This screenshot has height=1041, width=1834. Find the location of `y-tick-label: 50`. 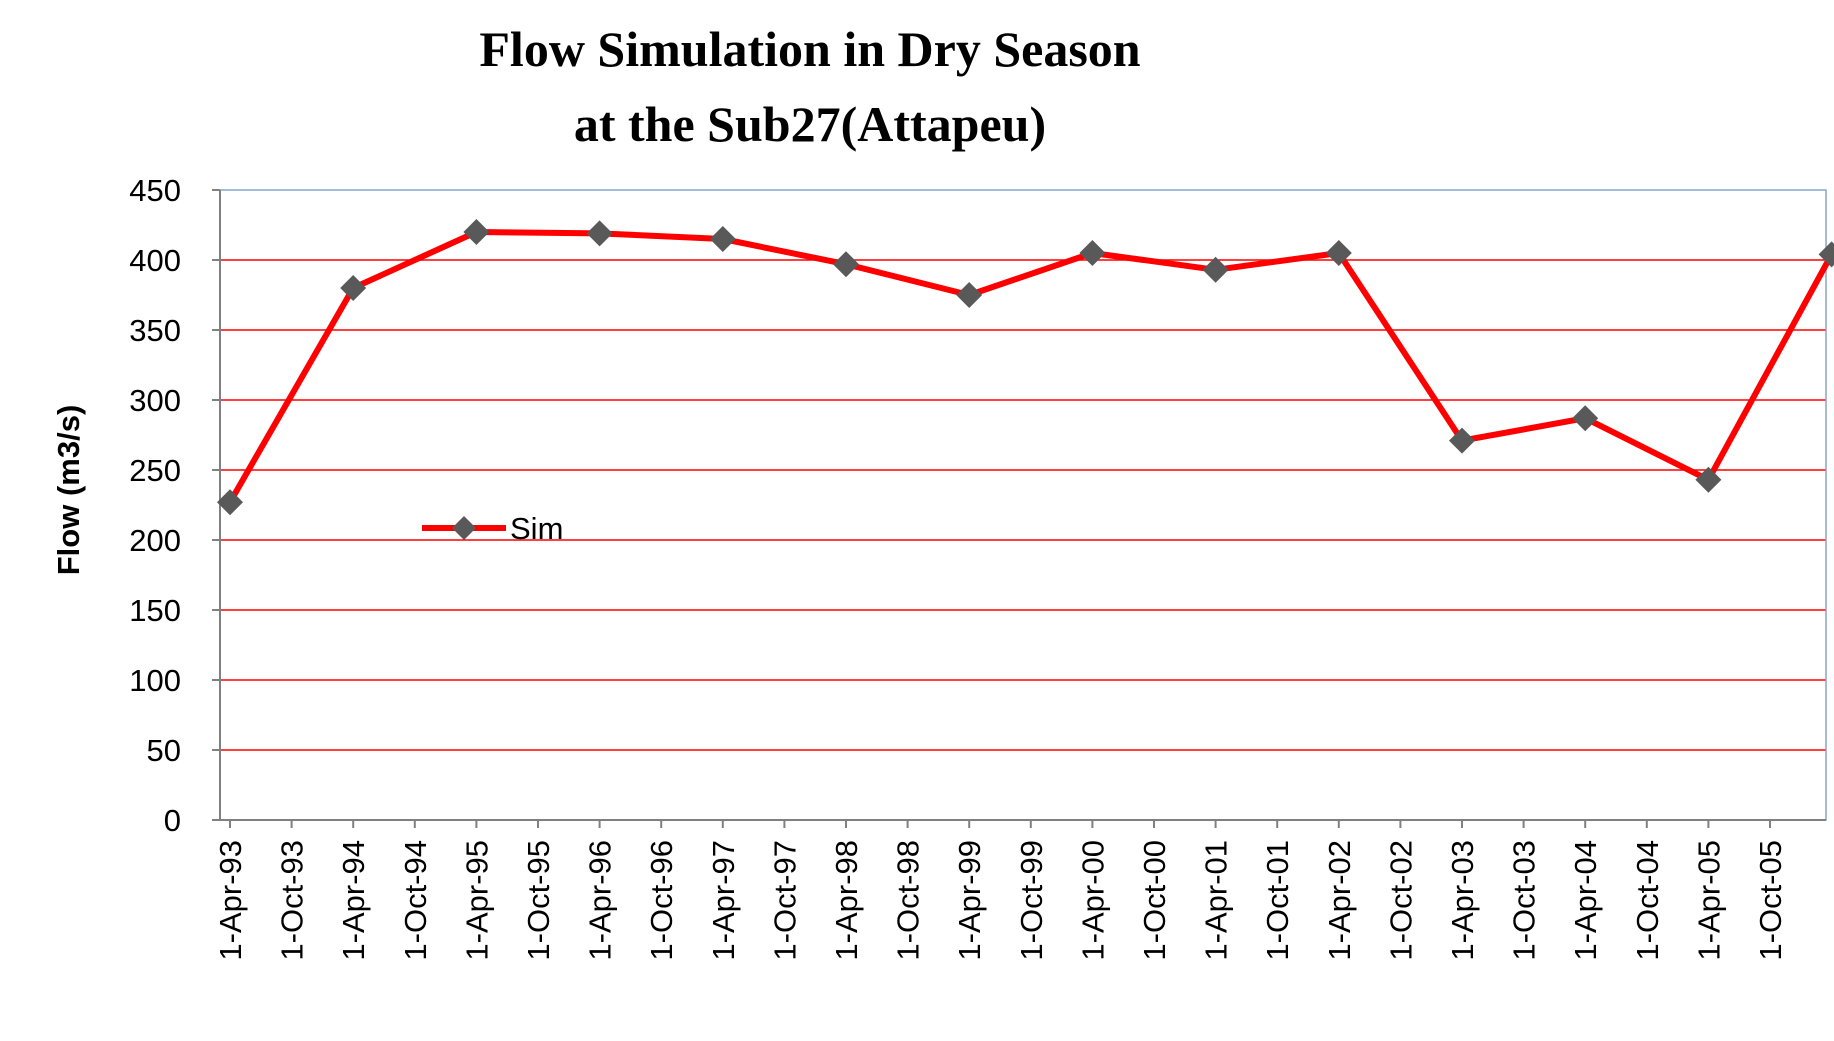

y-tick-label: 50 is located at coordinates (164, 750).